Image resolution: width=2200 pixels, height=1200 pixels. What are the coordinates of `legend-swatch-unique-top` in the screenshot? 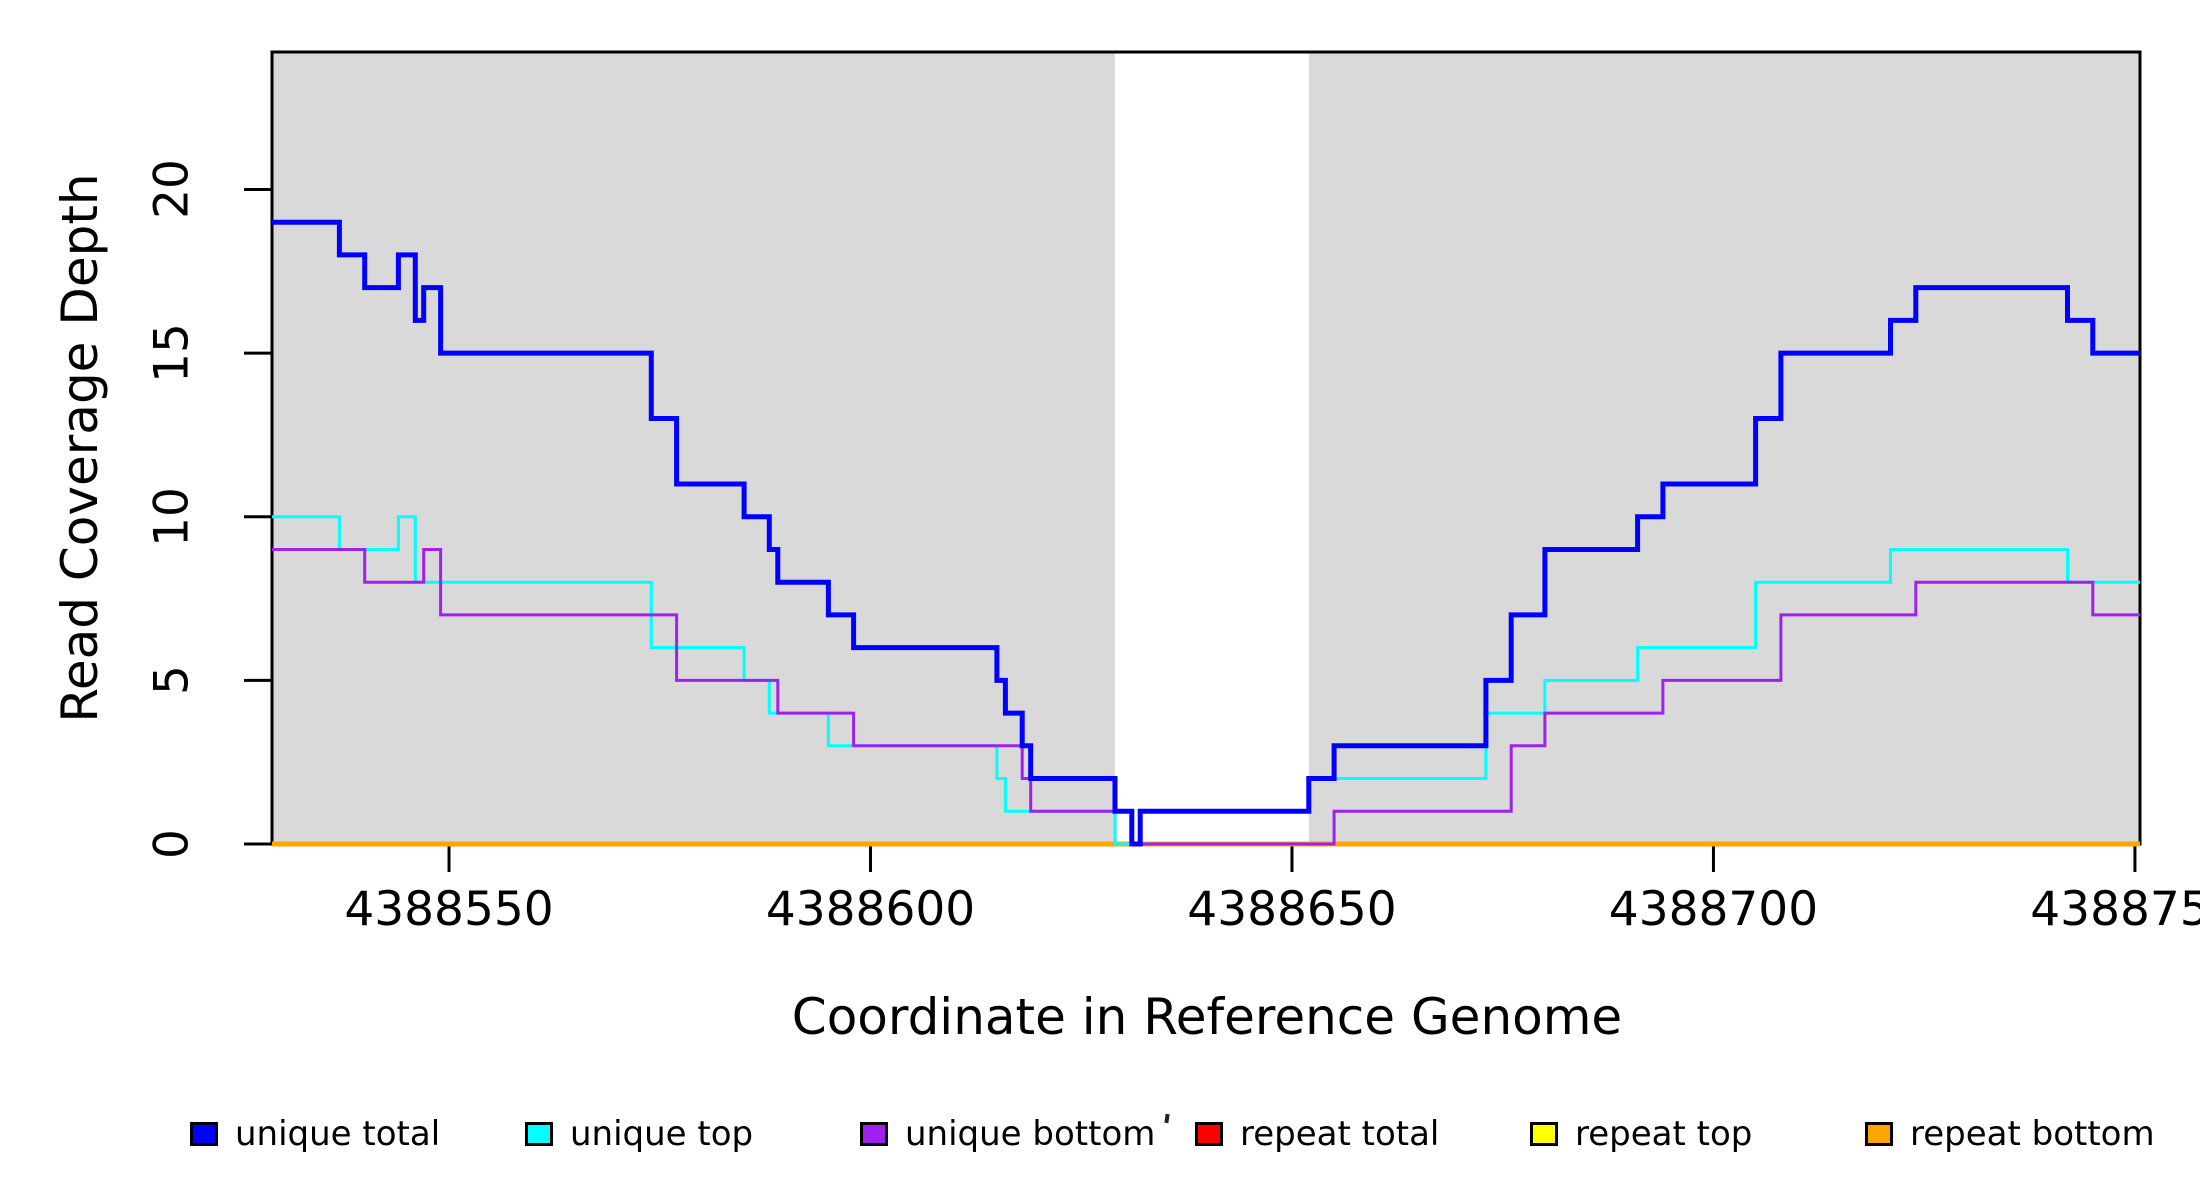 It's located at (539, 1134).